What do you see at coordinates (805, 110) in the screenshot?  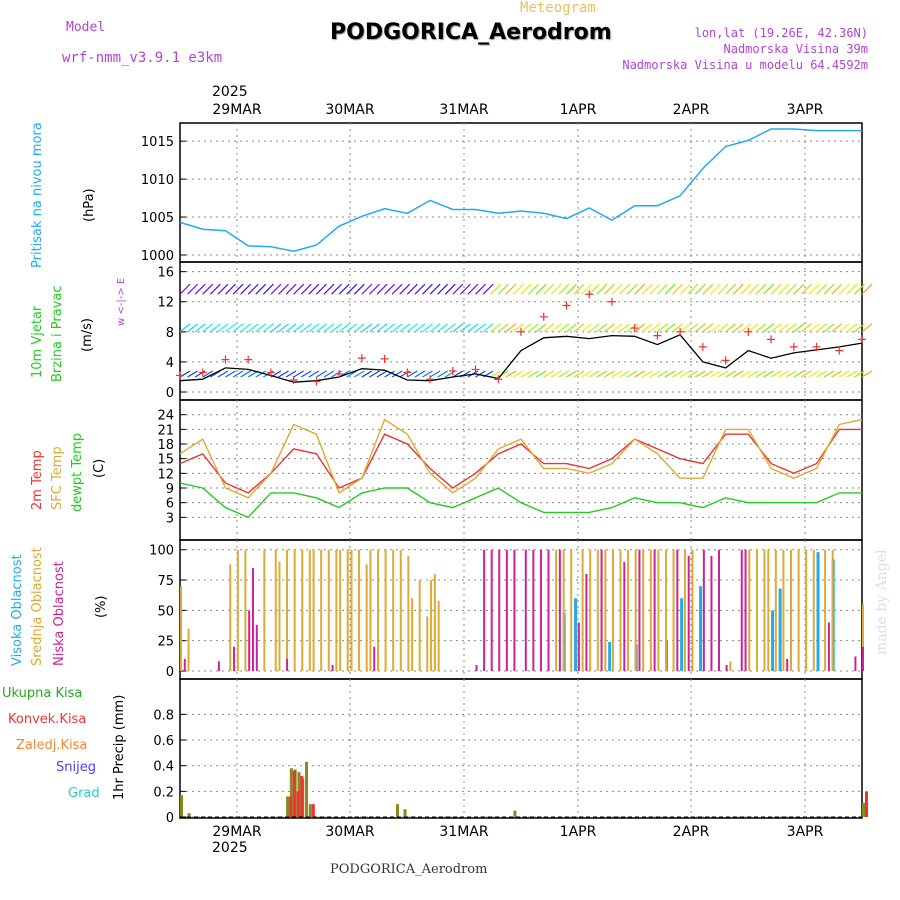 I see `day-label-top-5: 3APR` at bounding box center [805, 110].